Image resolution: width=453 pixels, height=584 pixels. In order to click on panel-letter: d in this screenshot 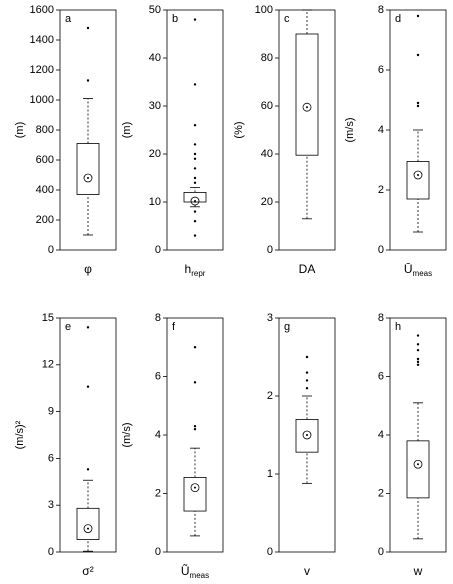, I will do `click(398, 19)`.